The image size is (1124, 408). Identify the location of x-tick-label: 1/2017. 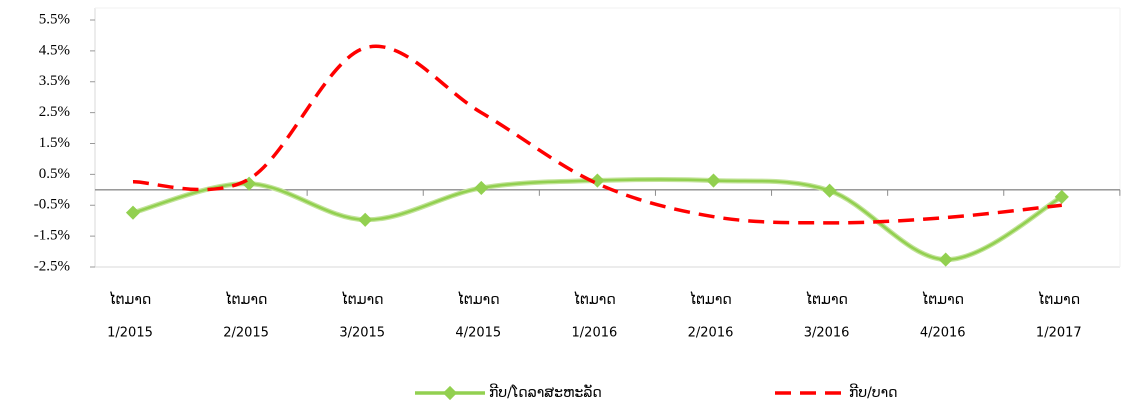
(1059, 333).